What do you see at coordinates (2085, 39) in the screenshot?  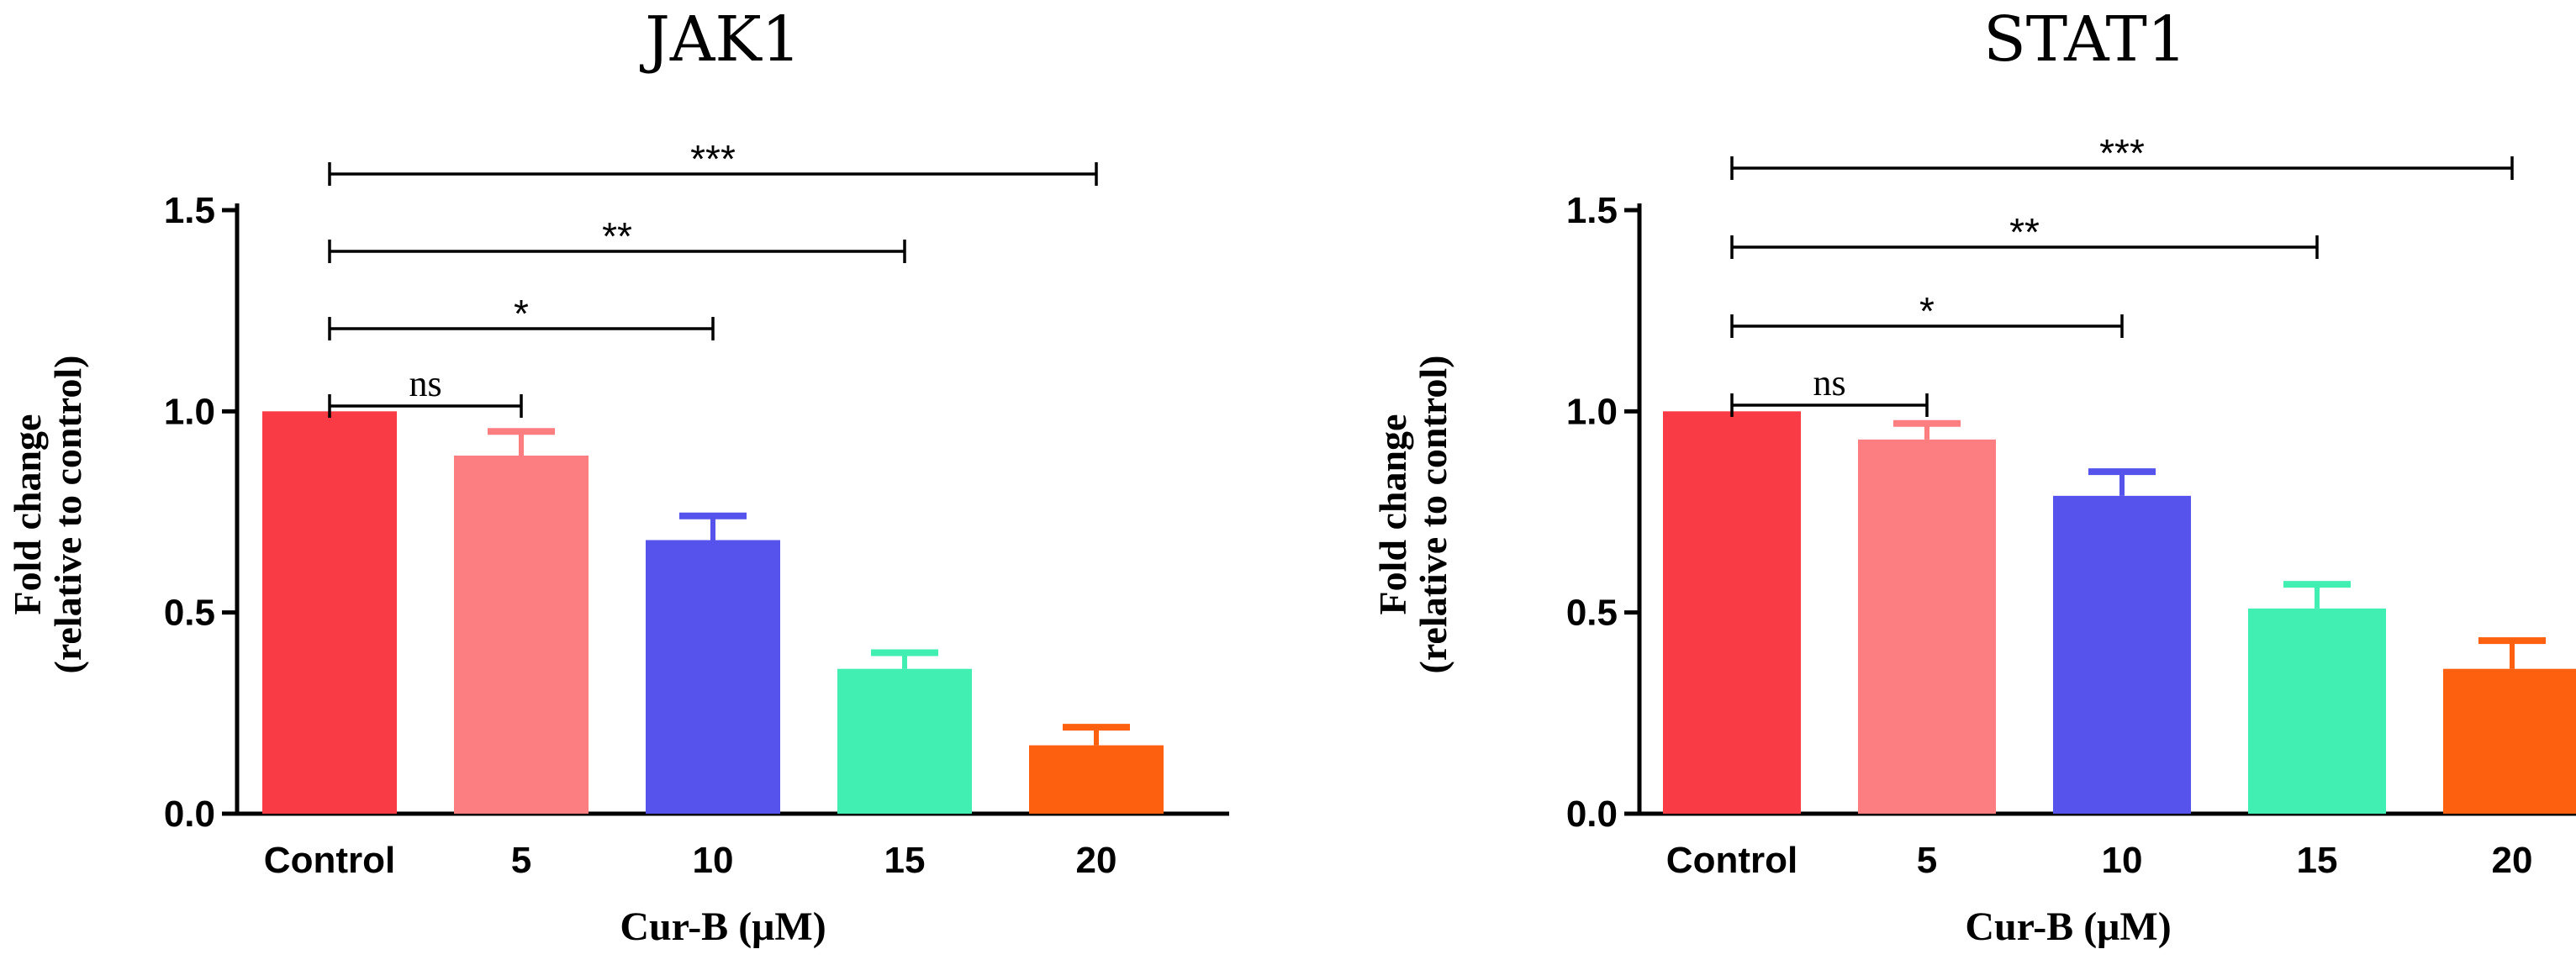 I see `chart-title: STAT1` at bounding box center [2085, 39].